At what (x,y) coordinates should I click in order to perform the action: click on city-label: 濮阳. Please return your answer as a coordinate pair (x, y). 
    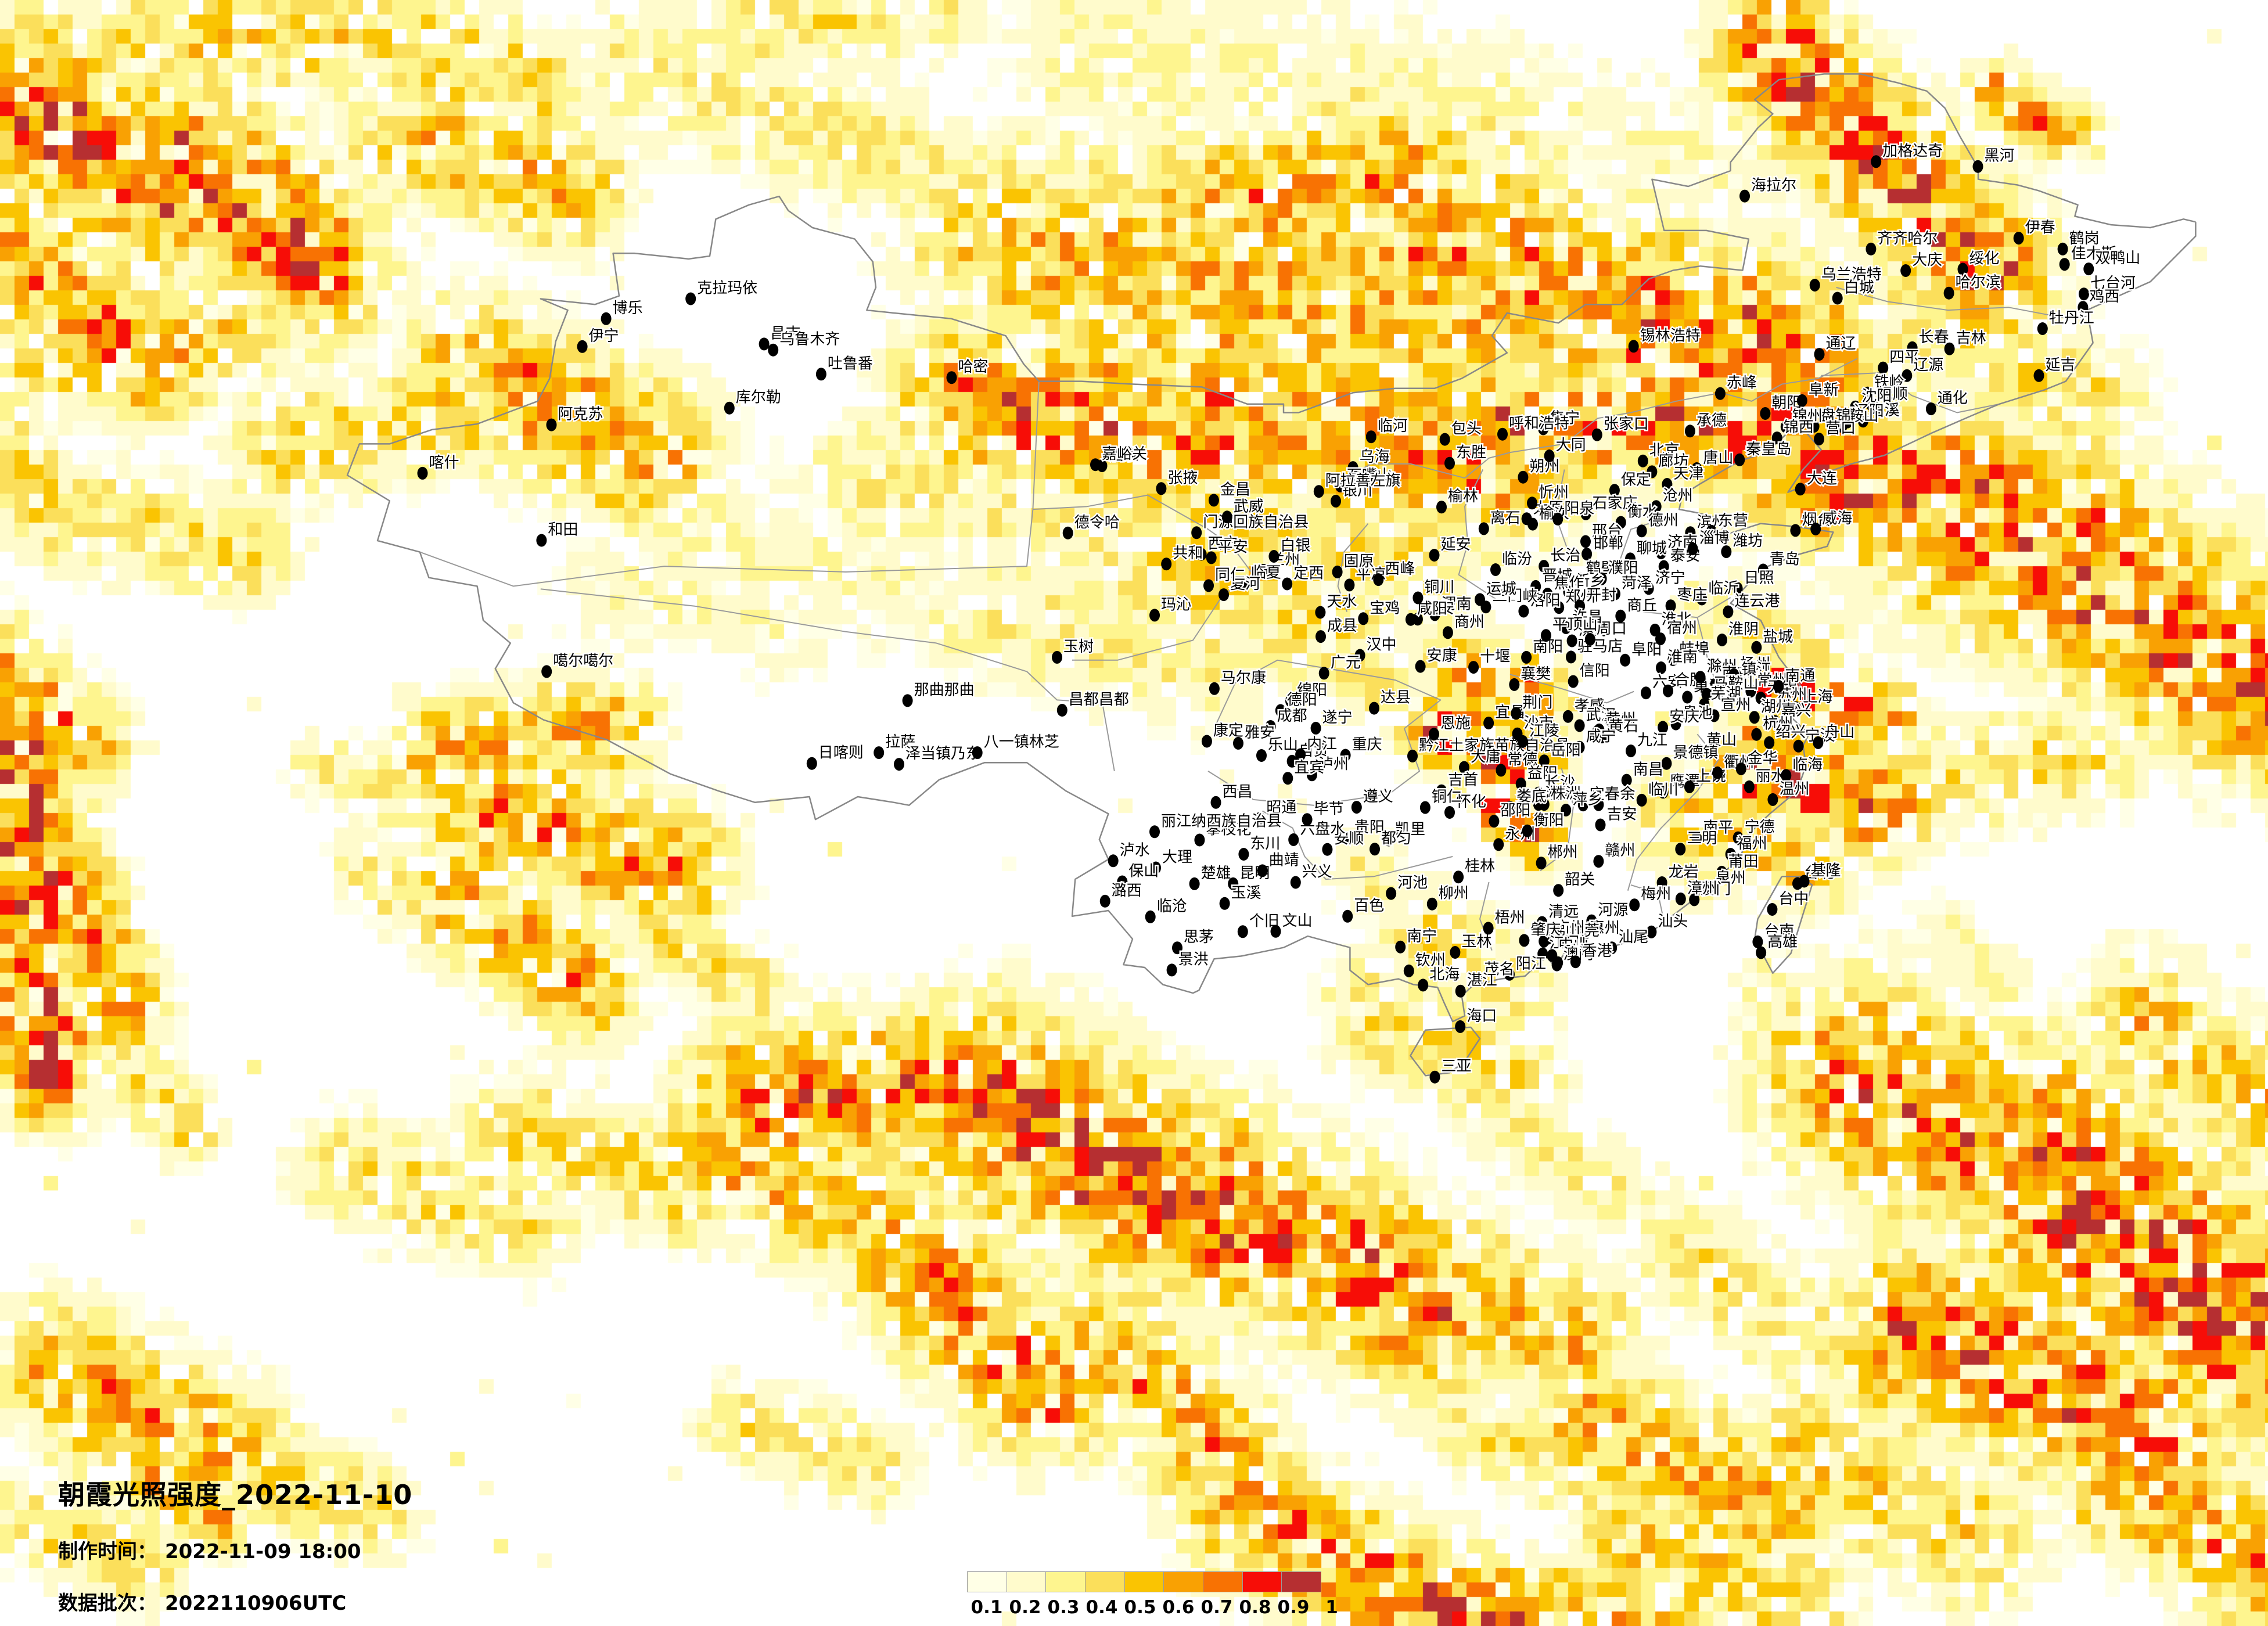
    Looking at the image, I should click on (1623, 568).